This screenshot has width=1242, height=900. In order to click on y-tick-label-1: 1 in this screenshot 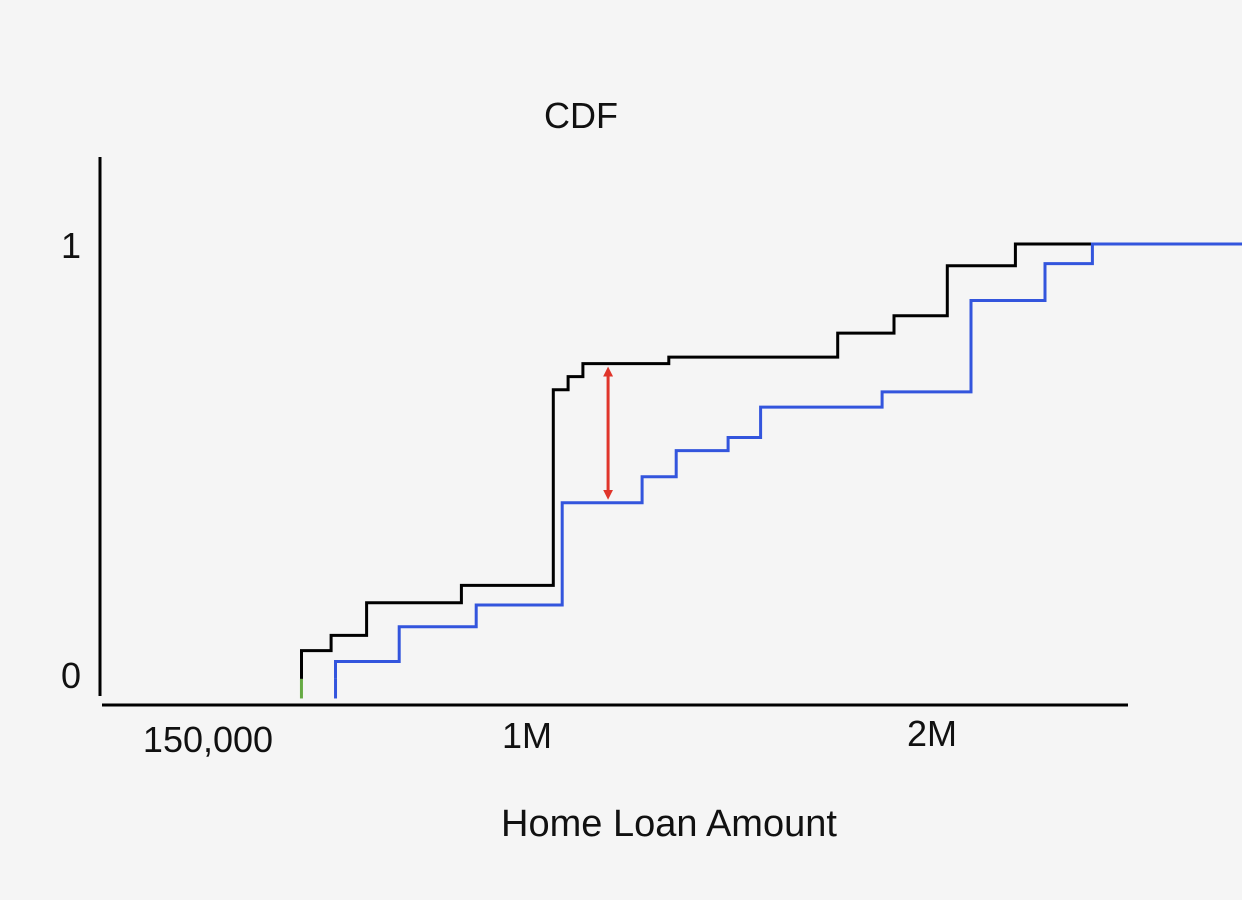, I will do `click(71, 245)`.